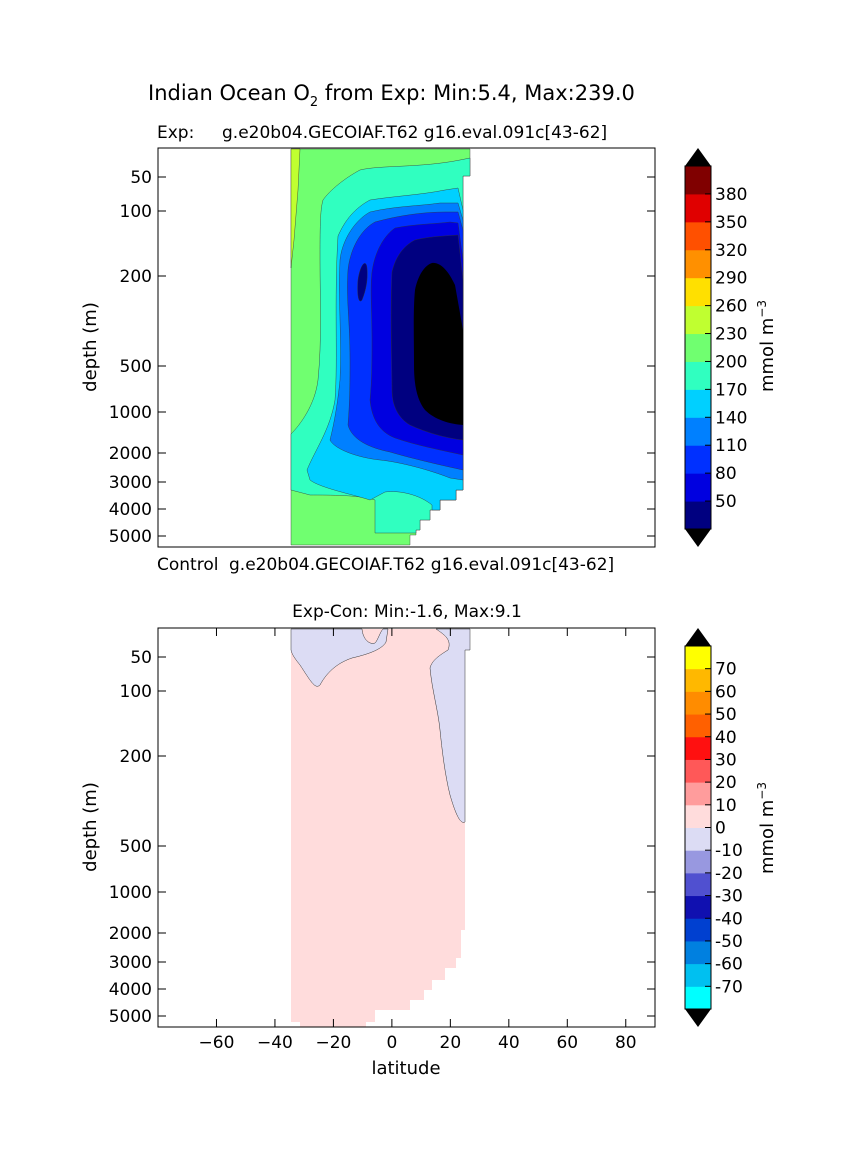 This screenshot has height=1158, width=858. Describe the element at coordinates (130, 510) in the screenshot. I see `panel-top-ytick-label: 4000` at that location.